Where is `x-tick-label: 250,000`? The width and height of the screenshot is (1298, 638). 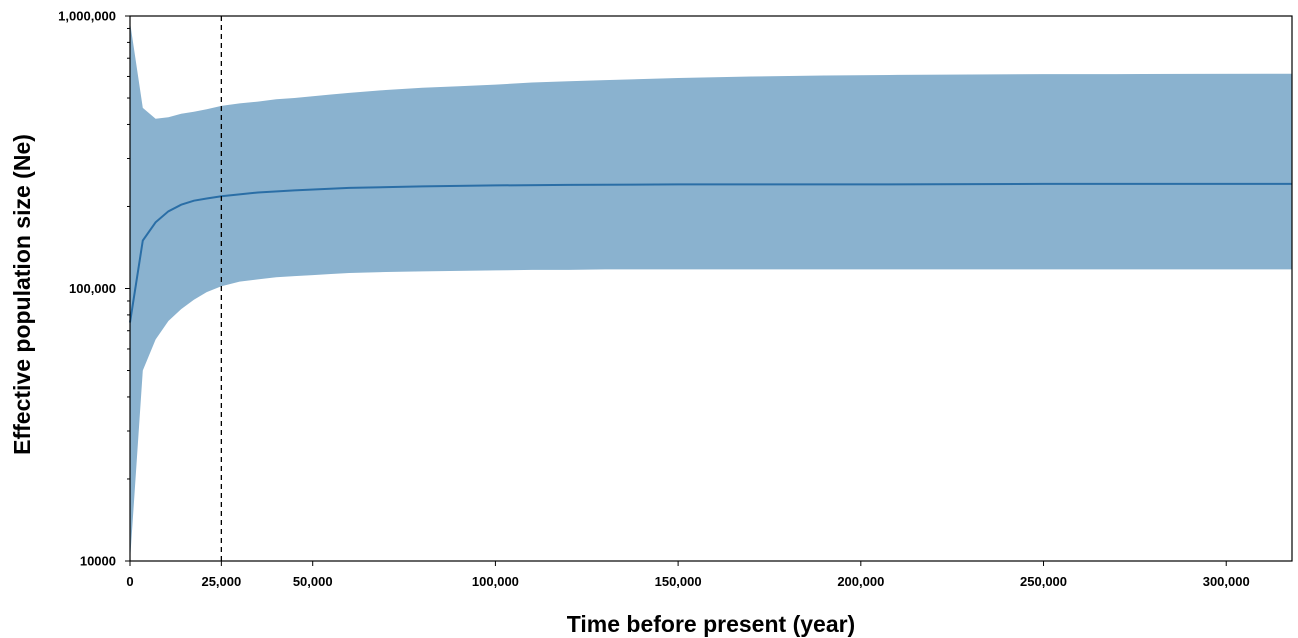
x-tick-label: 250,000 is located at coordinates (1043, 581).